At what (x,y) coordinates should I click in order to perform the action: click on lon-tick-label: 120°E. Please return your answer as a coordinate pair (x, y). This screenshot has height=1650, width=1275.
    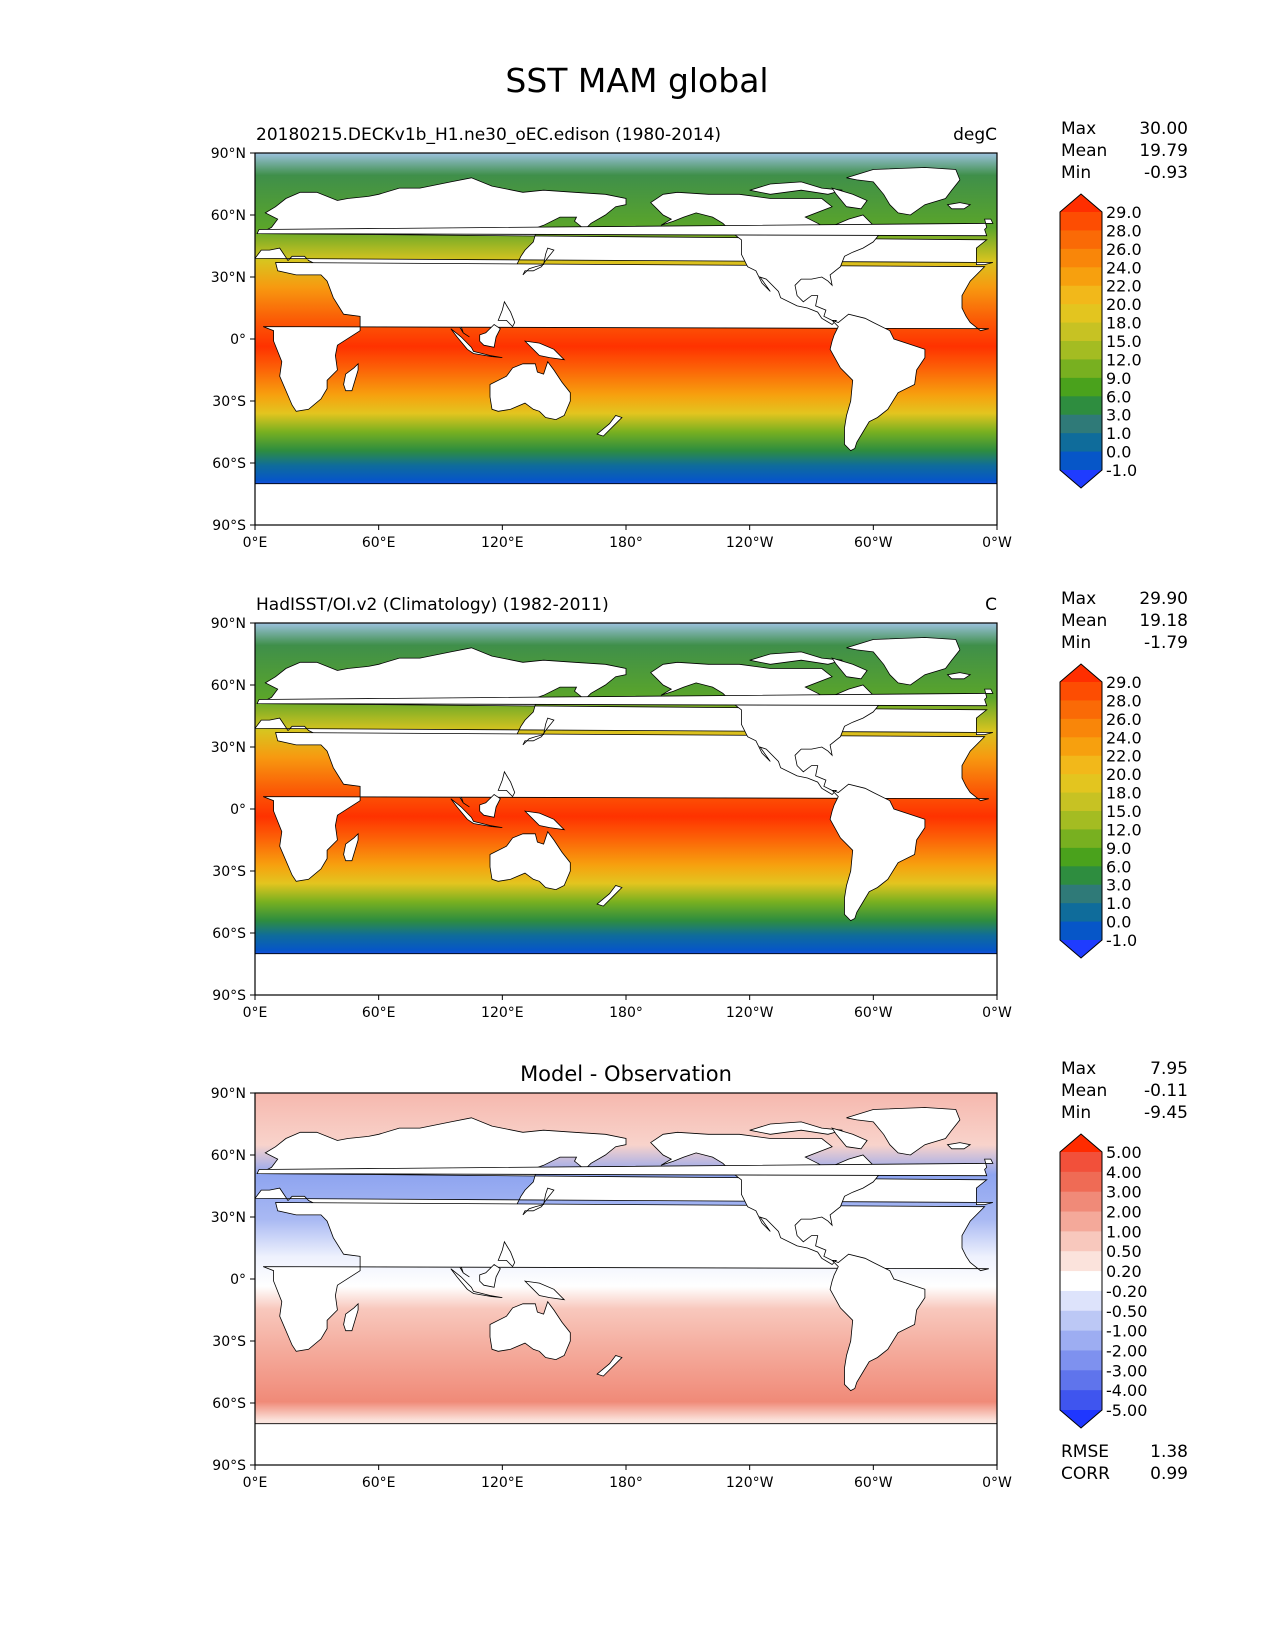
    Looking at the image, I should click on (502, 1013).